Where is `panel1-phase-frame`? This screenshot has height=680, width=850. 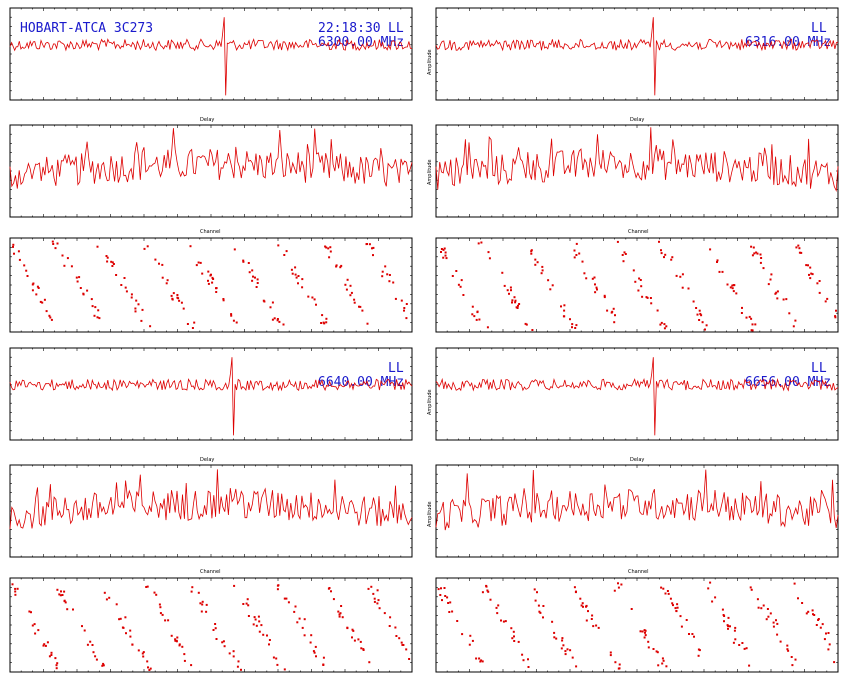 panel1-phase-frame is located at coordinates (211, 285).